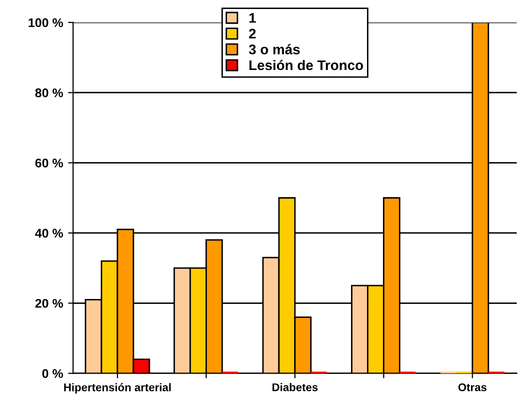  What do you see at coordinates (274, 49) in the screenshot?
I see `legend-label: 3 o más` at bounding box center [274, 49].